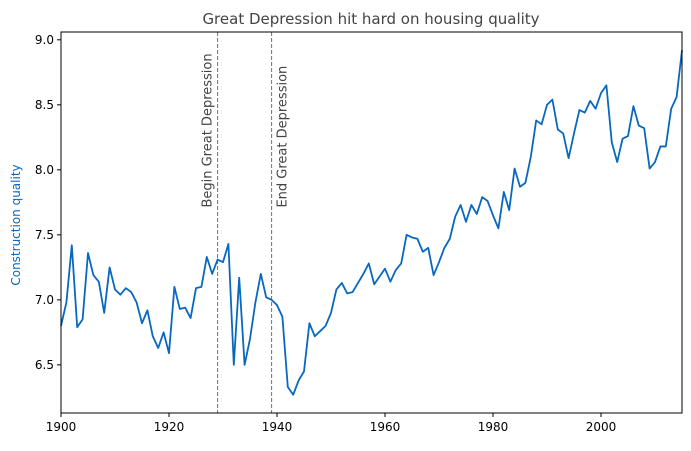 This screenshot has width=691, height=451. What do you see at coordinates (601, 427) in the screenshot?
I see `x-tick-label: 2000` at bounding box center [601, 427].